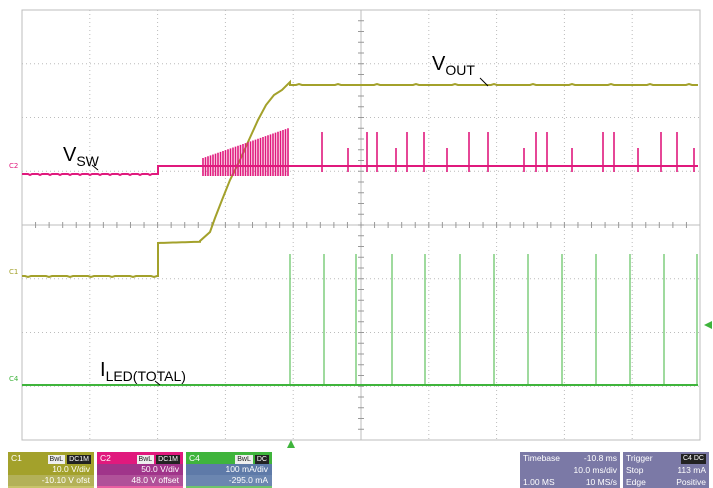 Image resolution: width=713 pixels, height=488 pixels. I want to click on trigger-source-badge: C4 DC, so click(693, 459).